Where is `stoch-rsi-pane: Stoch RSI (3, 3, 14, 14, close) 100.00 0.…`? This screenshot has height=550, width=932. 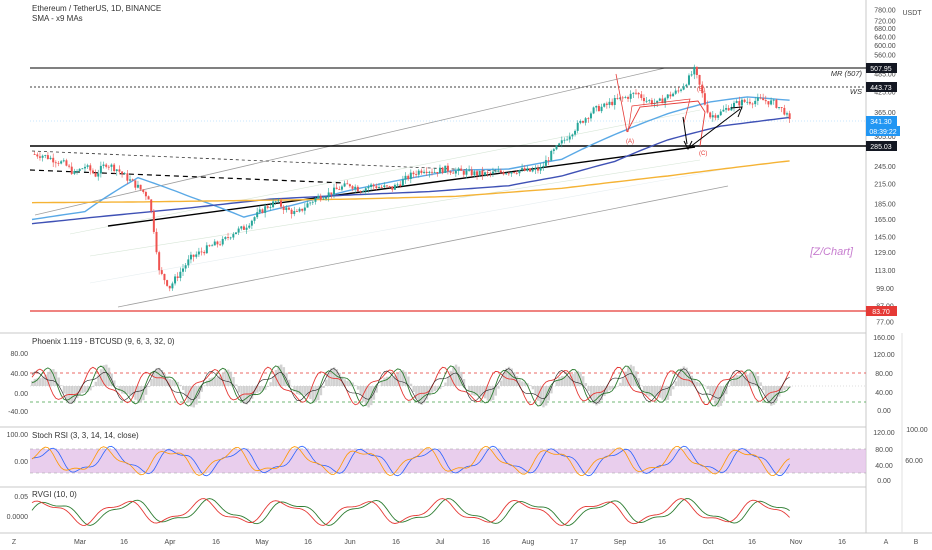 stoch-rsi-pane: Stoch RSI (3, 3, 14, 14, close) 100.00 0.… is located at coordinates (467, 456).